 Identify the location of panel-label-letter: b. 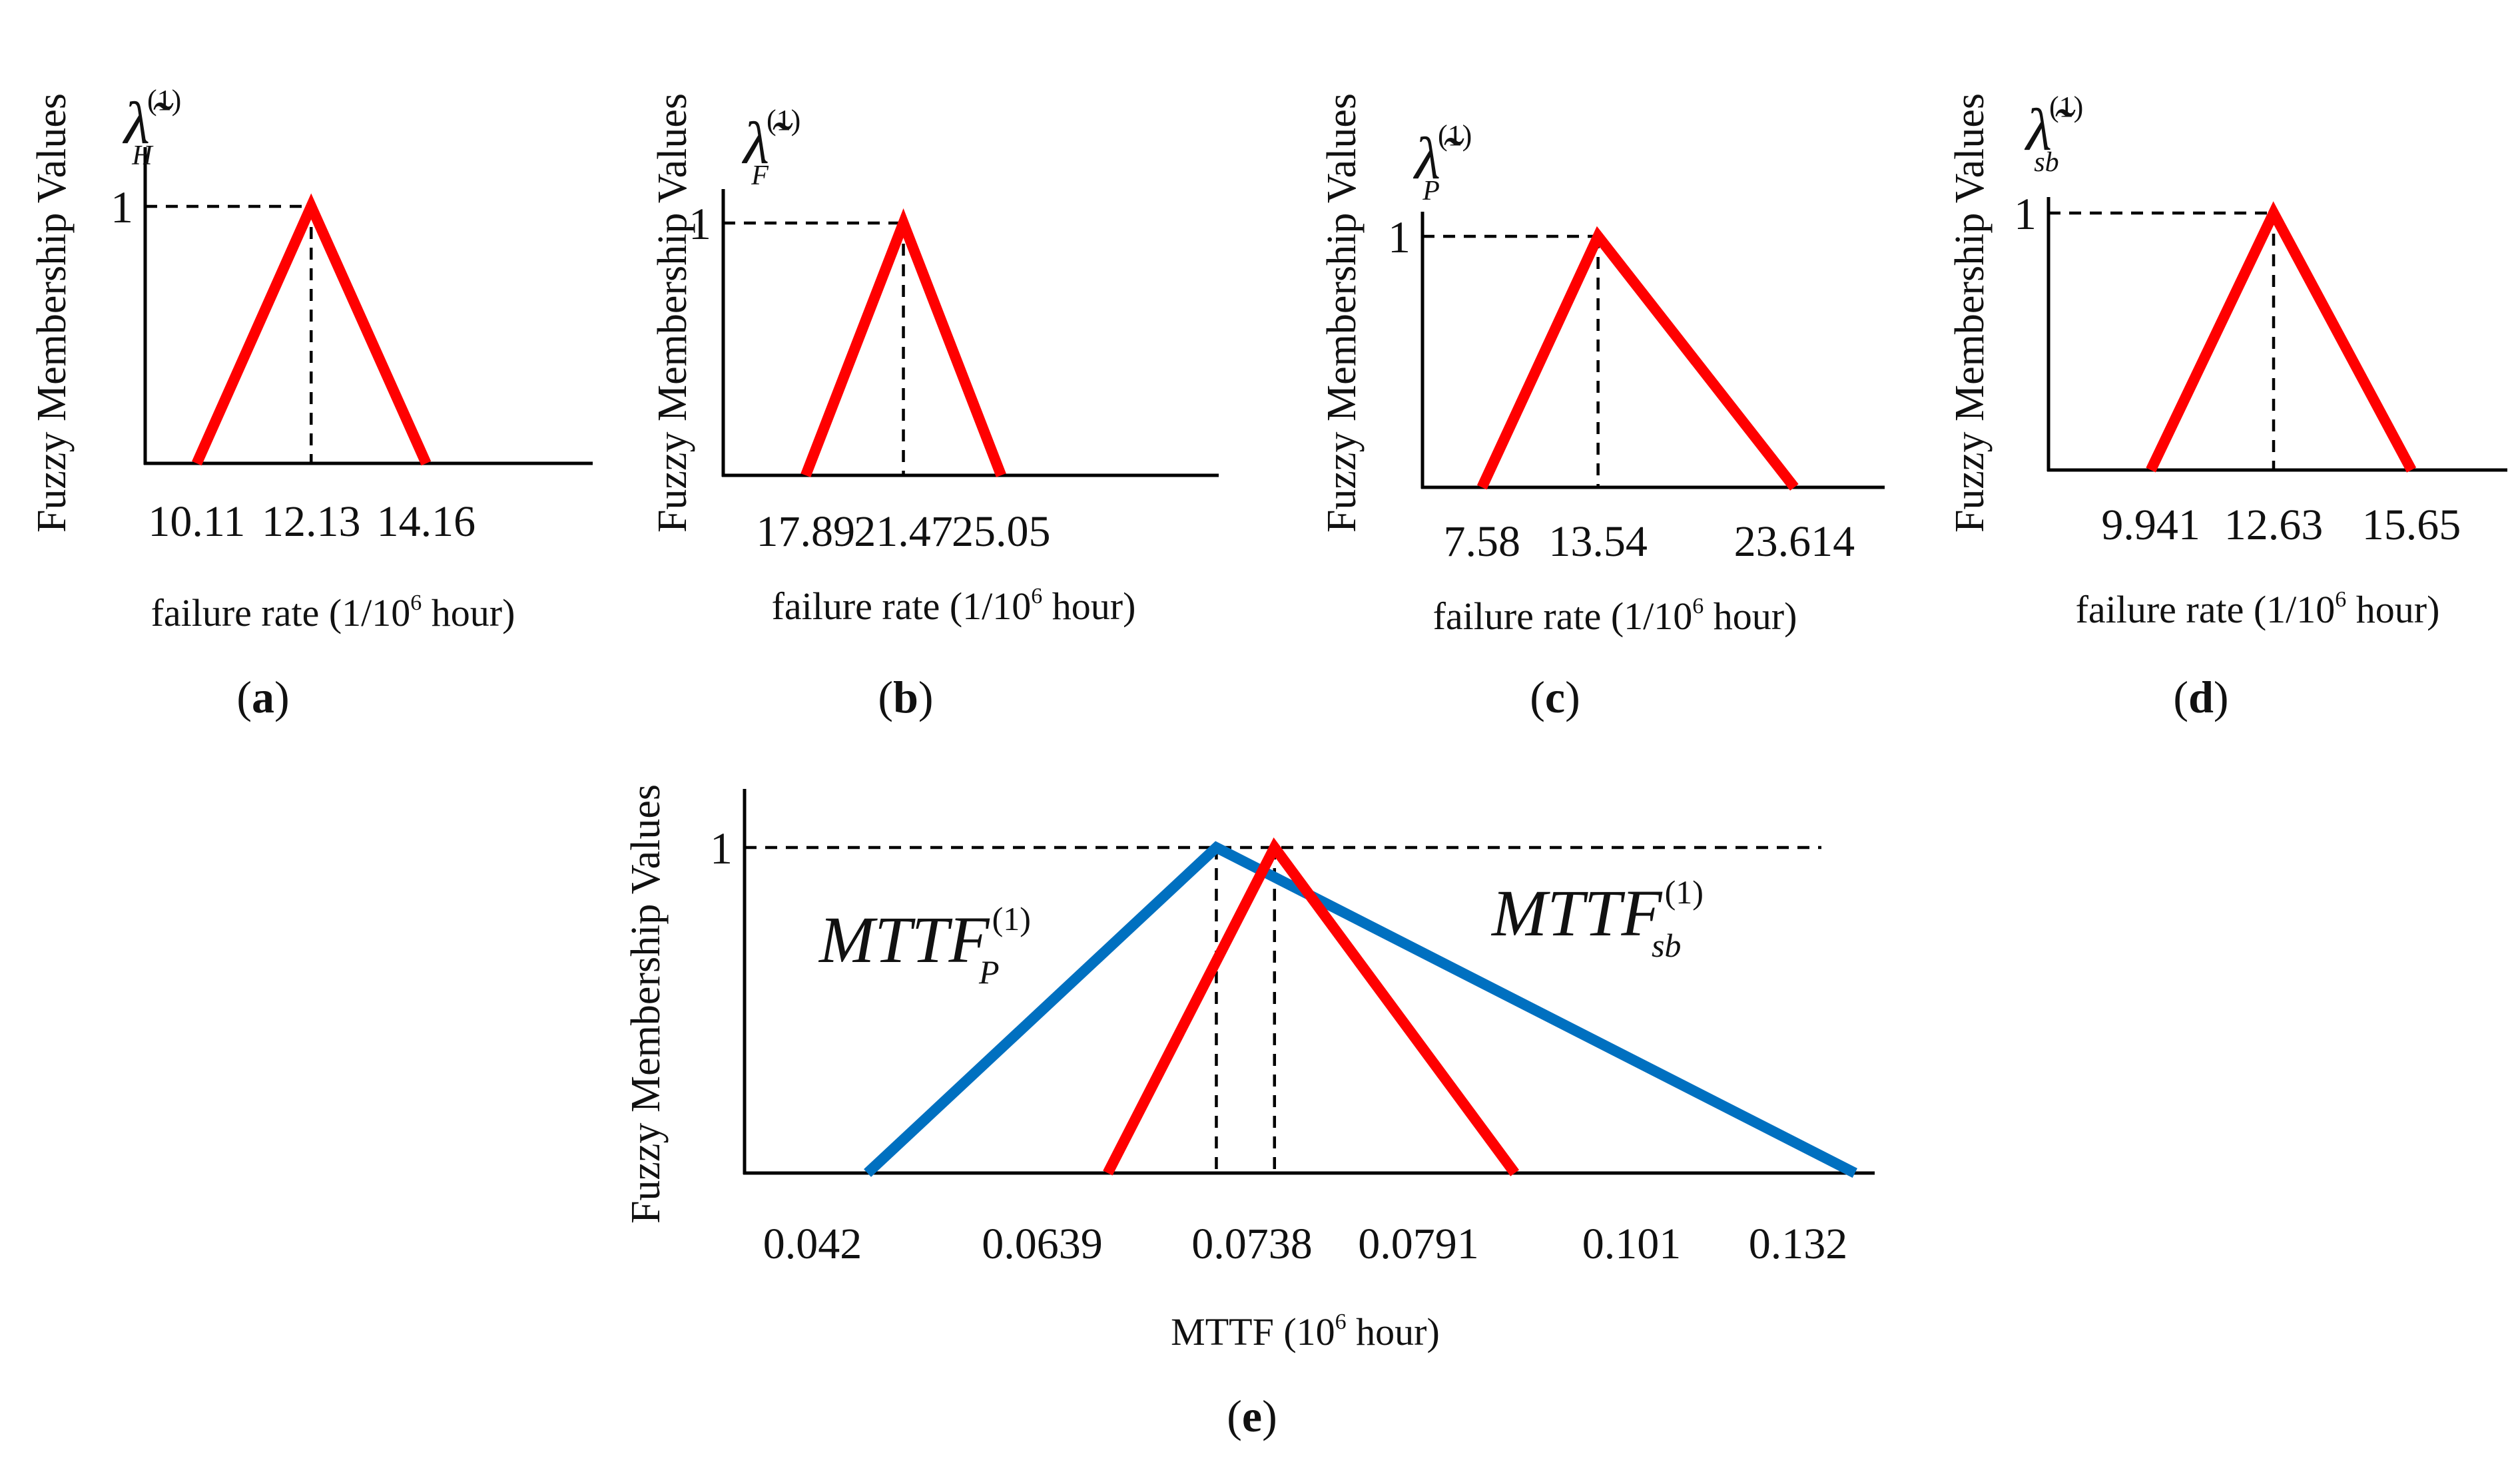
(905, 697).